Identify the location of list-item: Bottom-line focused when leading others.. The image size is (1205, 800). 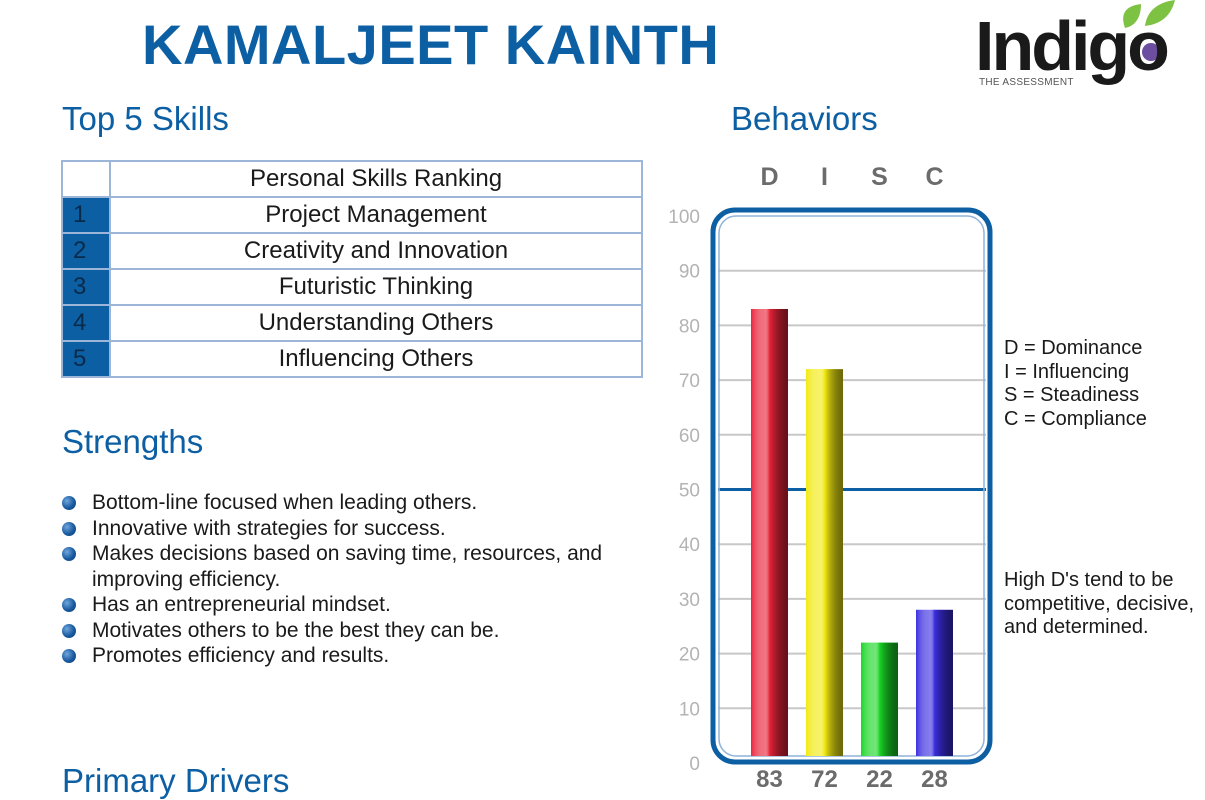
(367, 503).